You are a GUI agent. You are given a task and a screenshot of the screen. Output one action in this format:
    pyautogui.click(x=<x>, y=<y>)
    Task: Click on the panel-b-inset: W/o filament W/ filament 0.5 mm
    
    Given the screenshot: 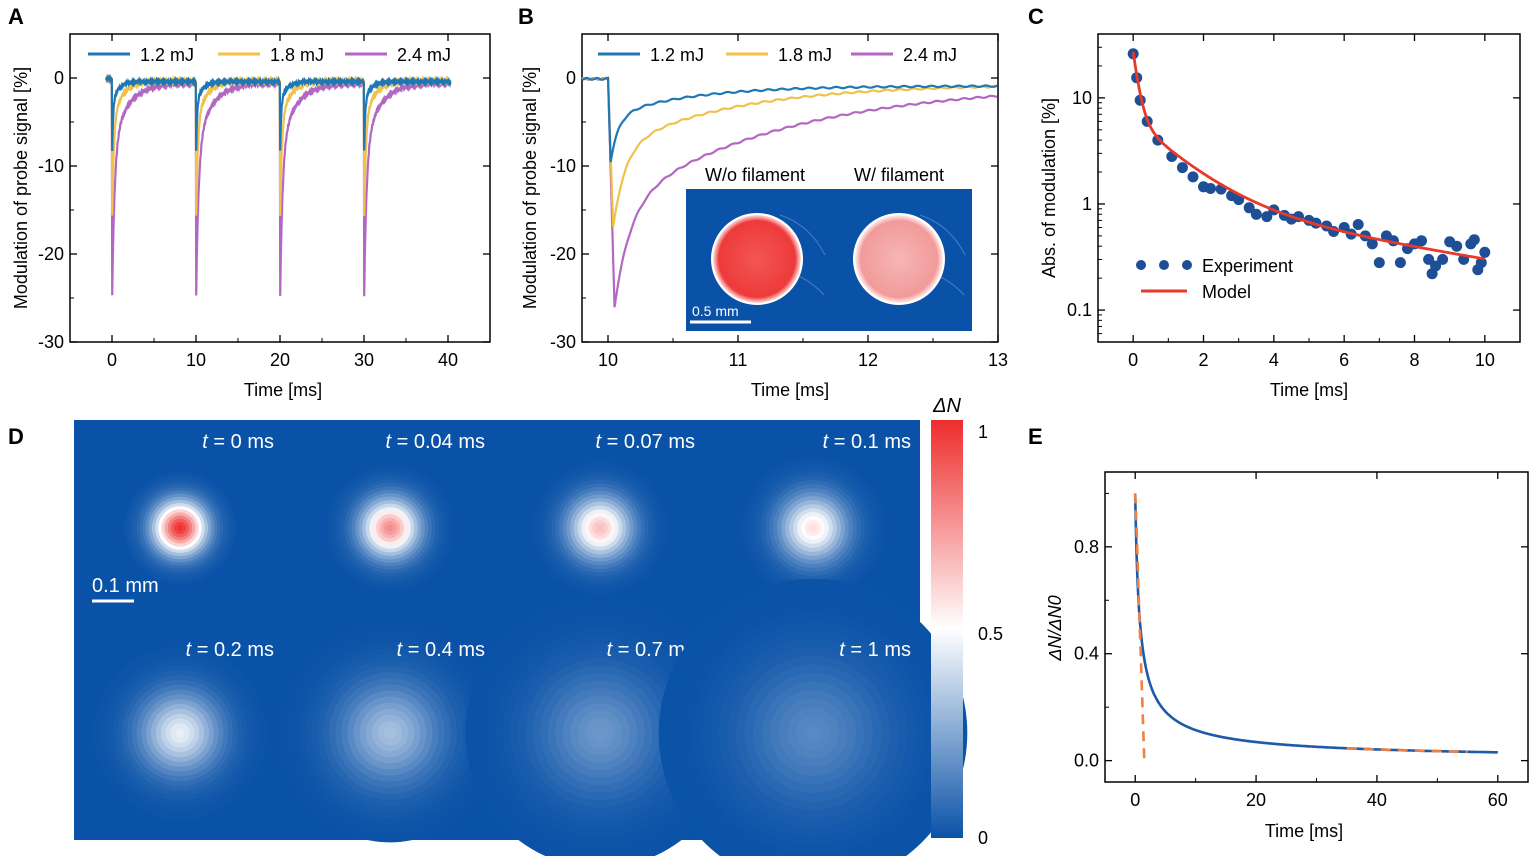 What is the action you would take?
    pyautogui.click(x=829, y=248)
    